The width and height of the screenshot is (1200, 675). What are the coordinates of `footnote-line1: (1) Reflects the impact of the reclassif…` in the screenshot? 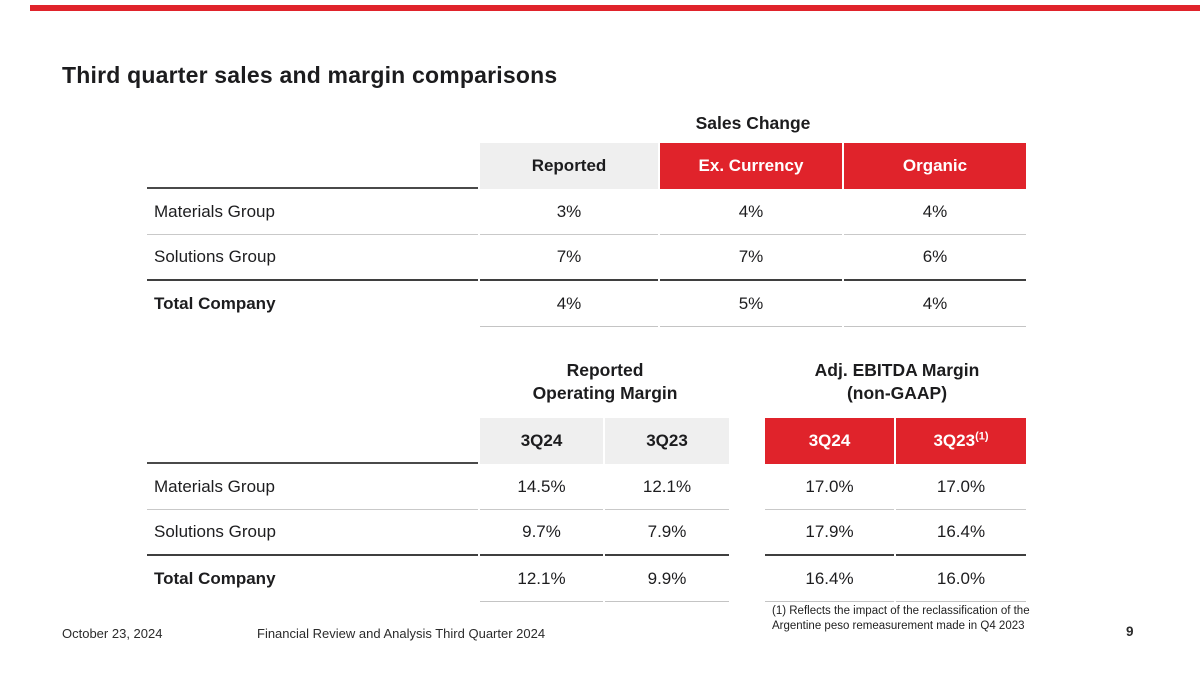 It's located at (901, 611).